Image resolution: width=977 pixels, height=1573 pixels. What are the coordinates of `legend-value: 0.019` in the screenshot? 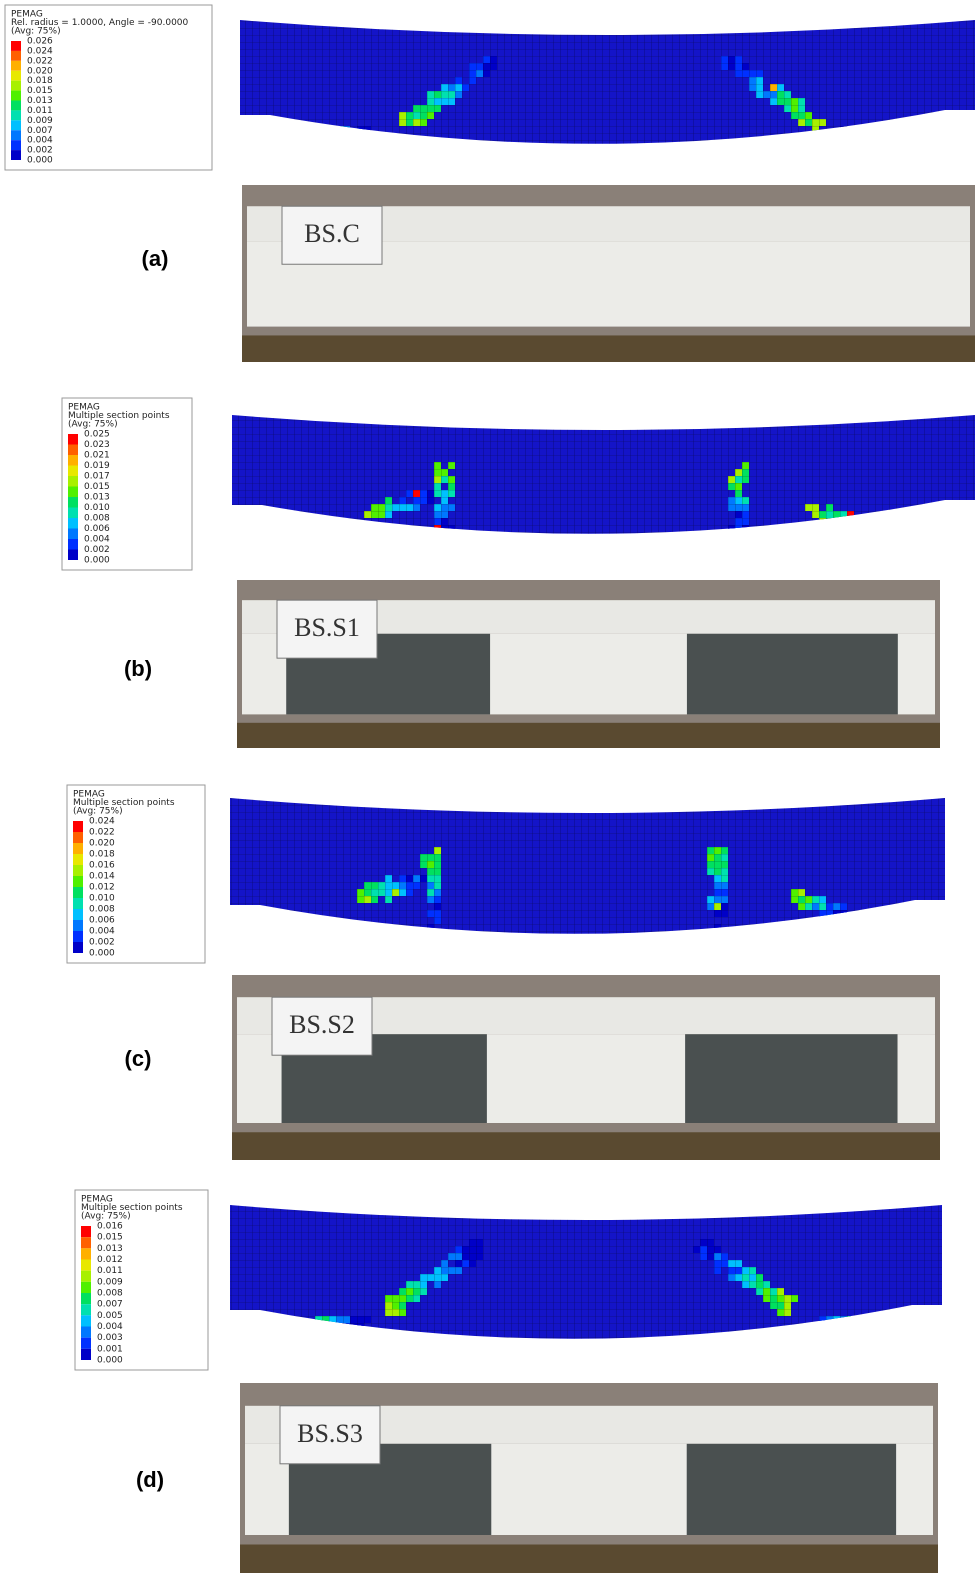 It's located at (97, 466).